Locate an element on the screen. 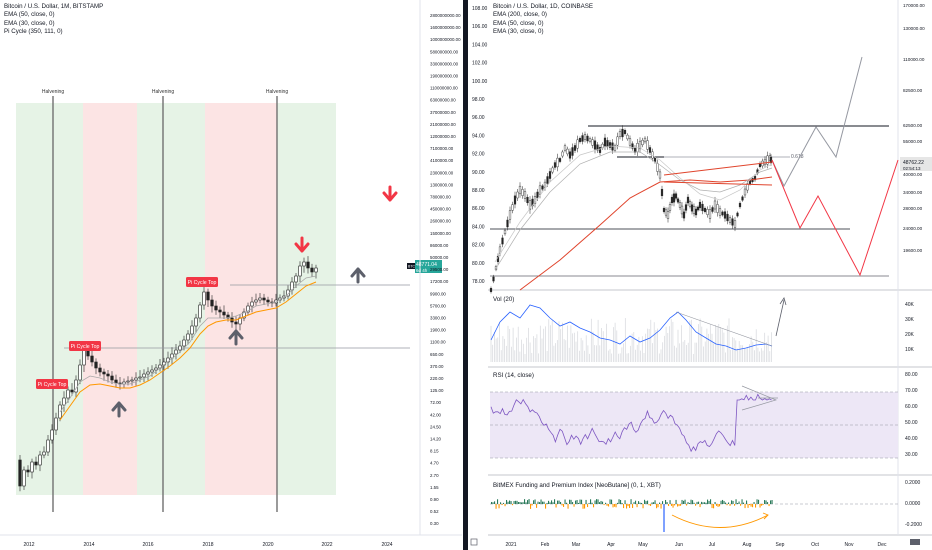  left-legend-picycle: Pi Cycle (350, 111, 0) is located at coordinates (33, 31).